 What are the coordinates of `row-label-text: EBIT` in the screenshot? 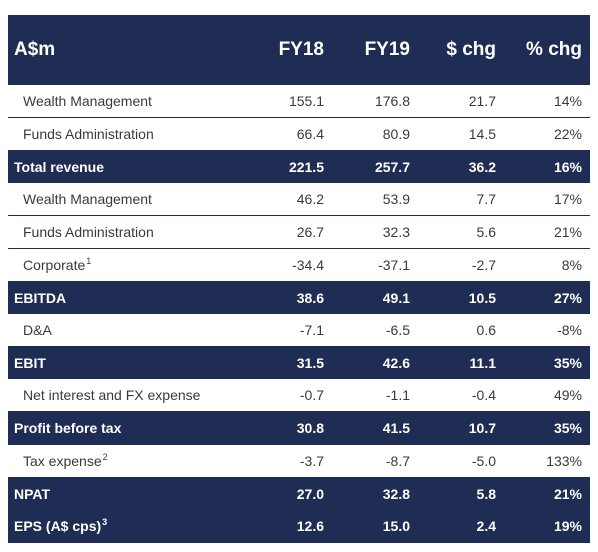 It's located at (30, 363).